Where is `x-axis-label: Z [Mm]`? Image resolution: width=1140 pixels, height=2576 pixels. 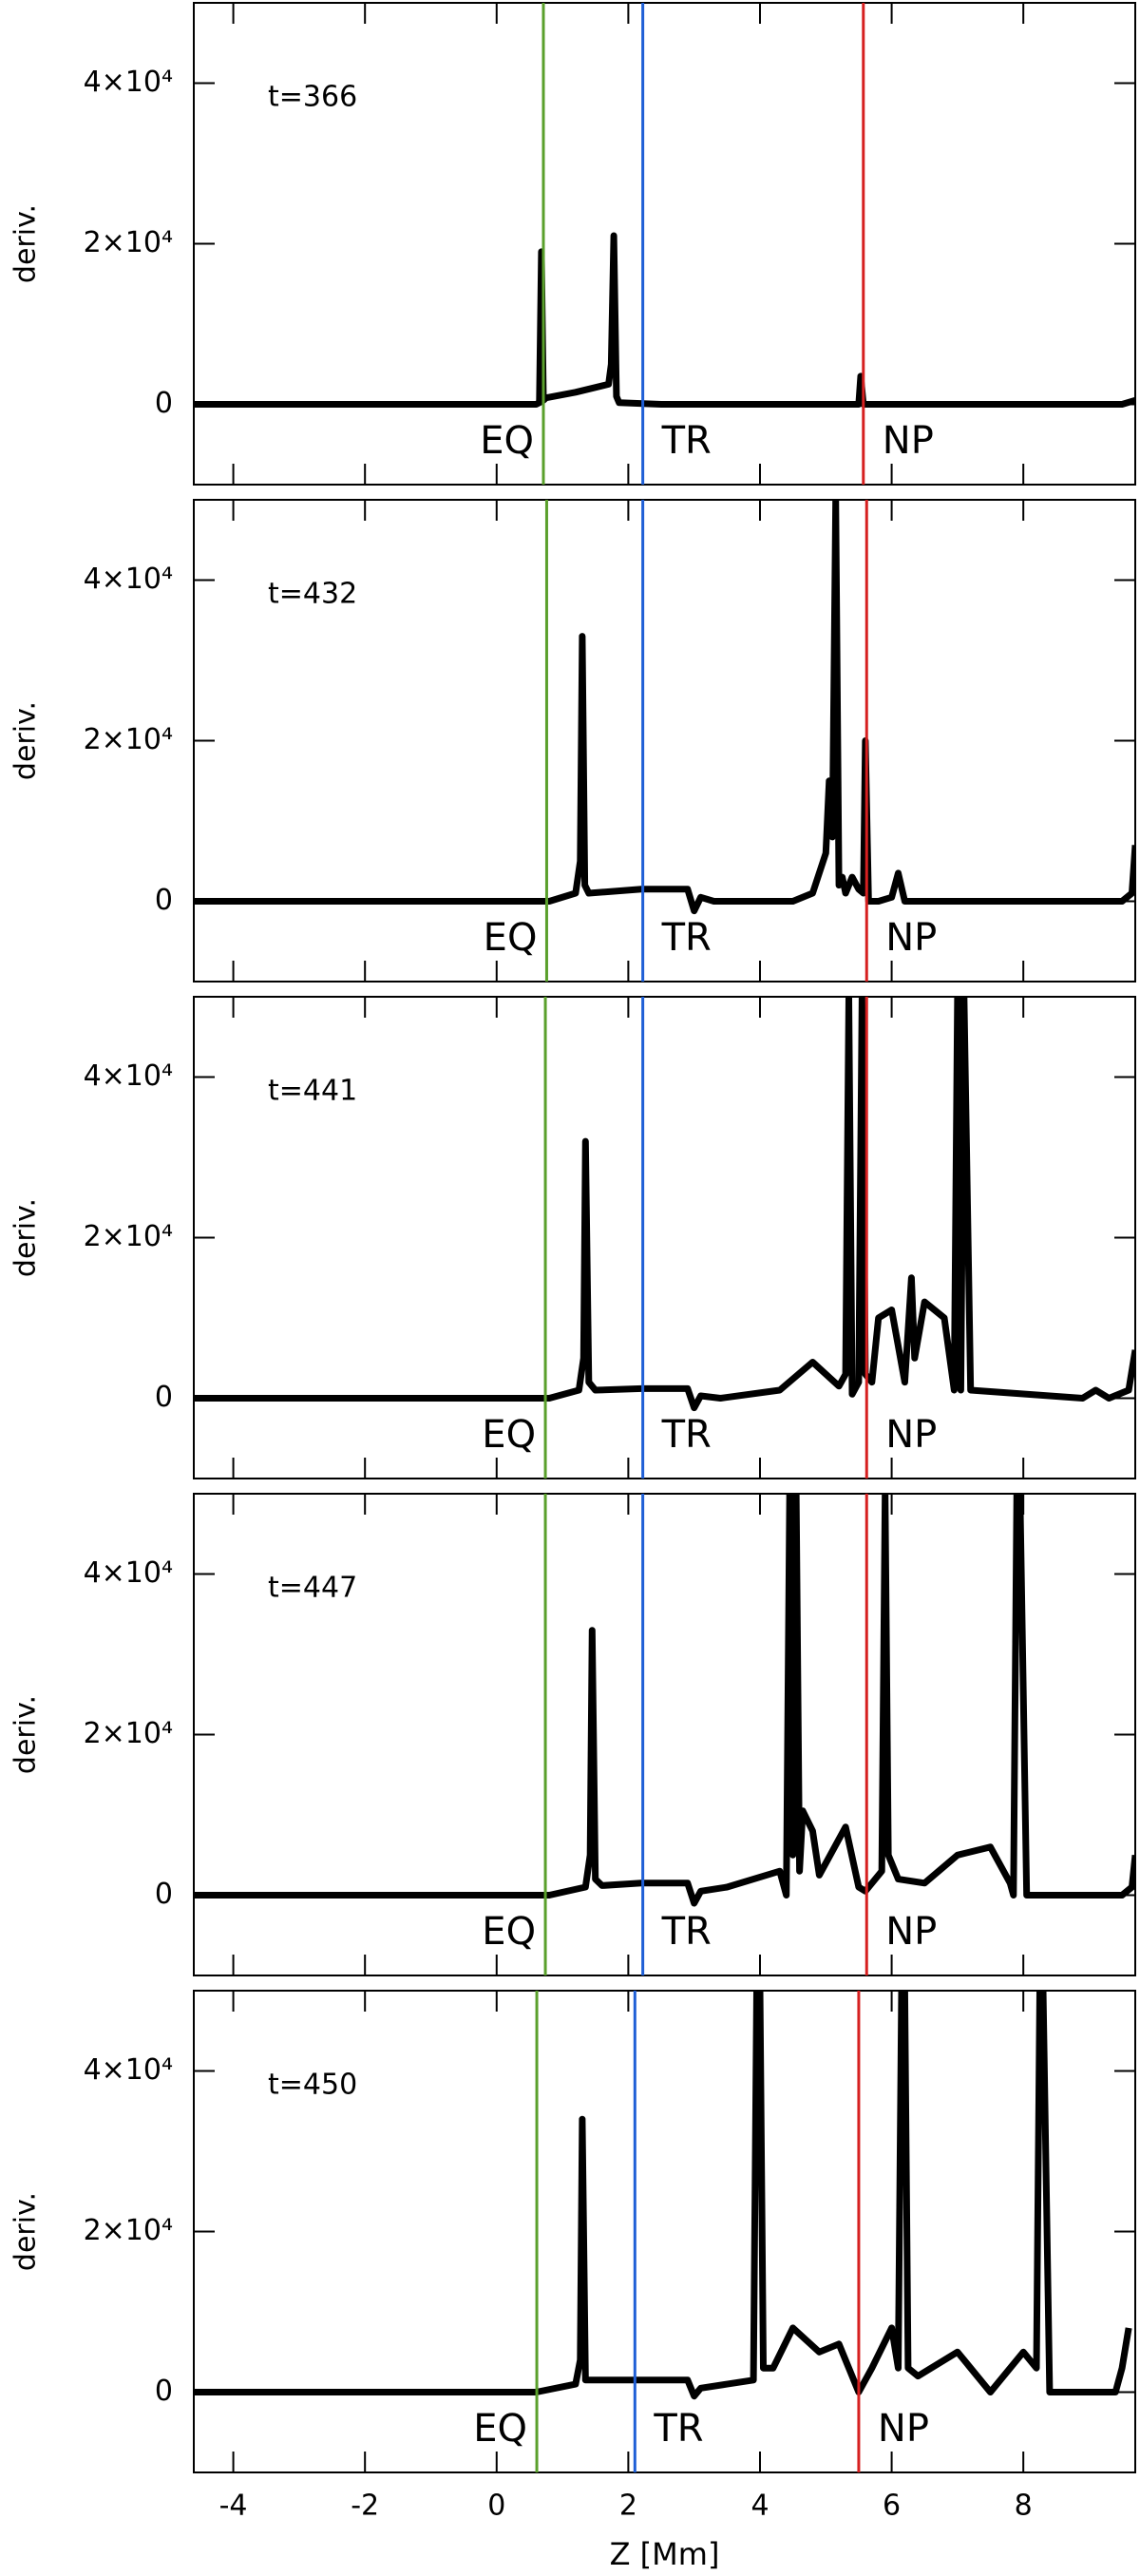
x-axis-label: Z [Mm] is located at coordinates (665, 2554).